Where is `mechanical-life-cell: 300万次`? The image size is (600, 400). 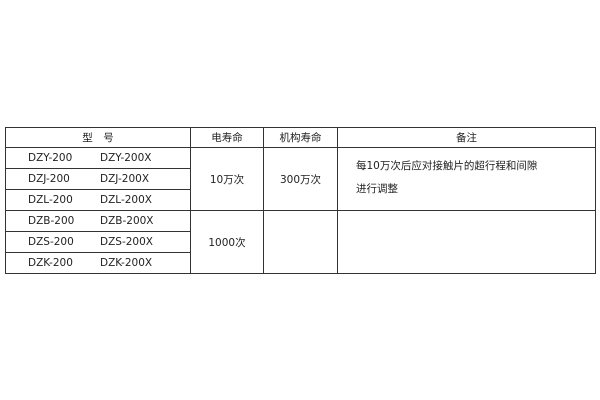 mechanical-life-cell: 300万次 is located at coordinates (300, 179).